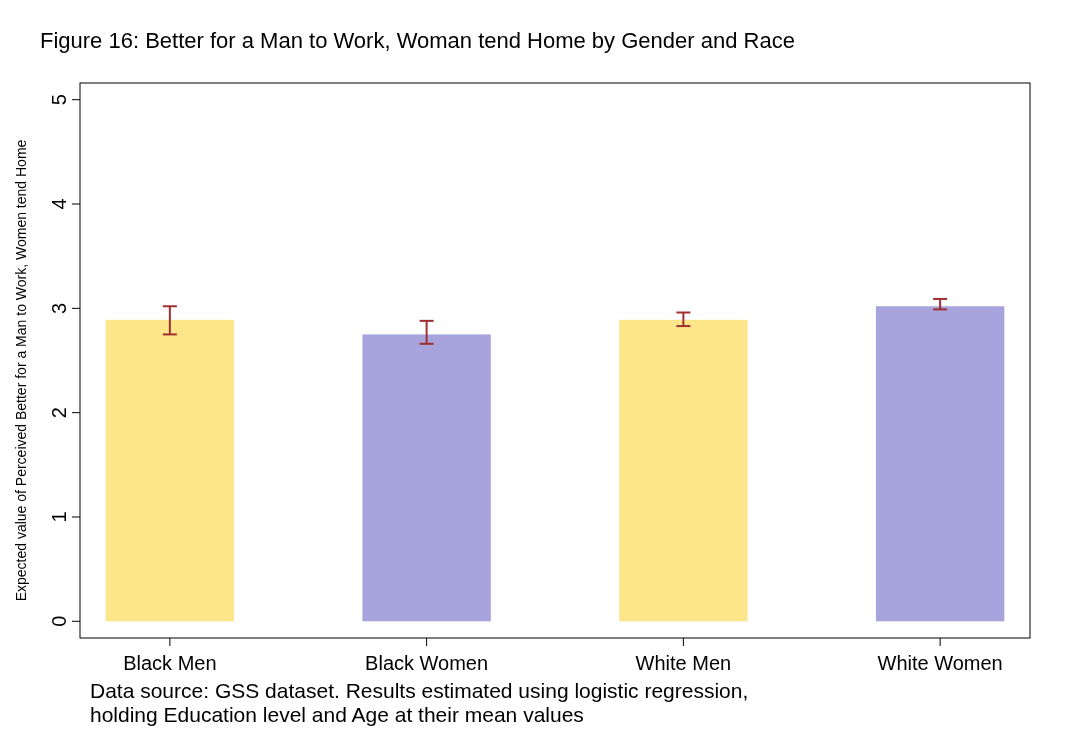  What do you see at coordinates (940, 663) in the screenshot?
I see `x-tick-label: White Women` at bounding box center [940, 663].